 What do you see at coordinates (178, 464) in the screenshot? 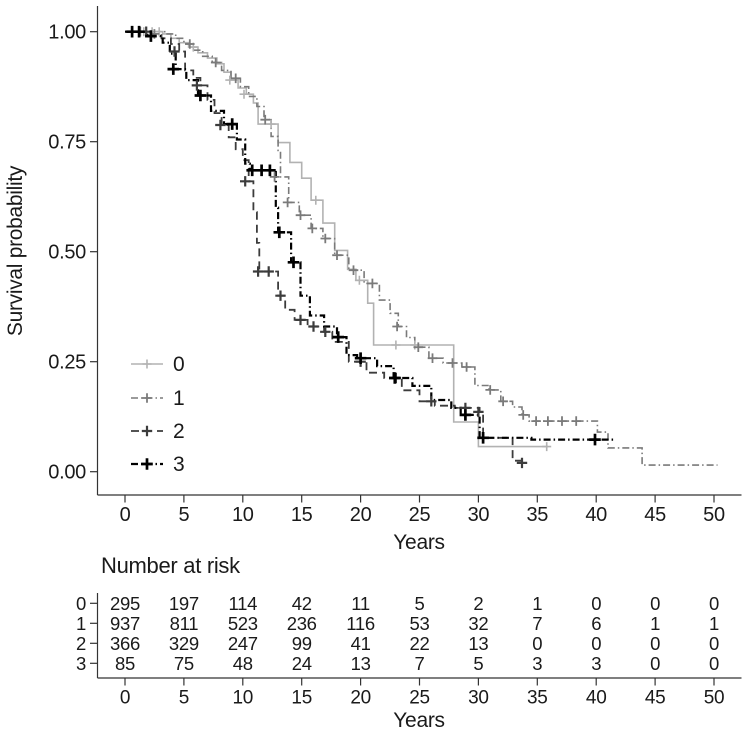
I see `legend-label: 3` at bounding box center [178, 464].